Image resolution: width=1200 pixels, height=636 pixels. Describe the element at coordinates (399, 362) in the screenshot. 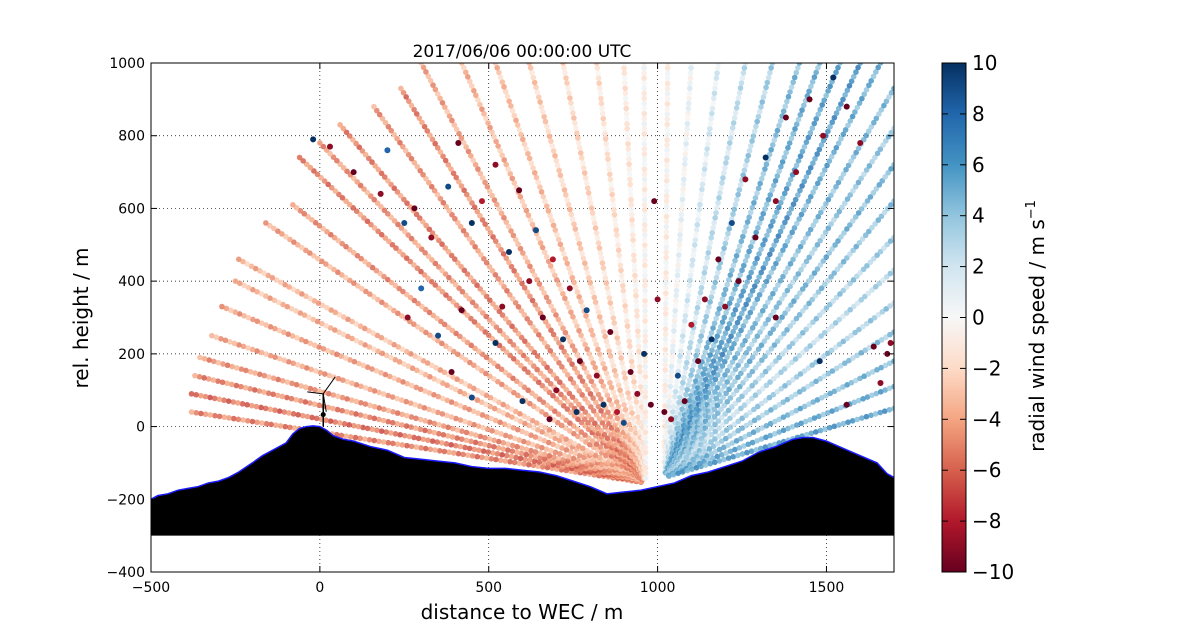

I see `left-beam-6-point` at that location.